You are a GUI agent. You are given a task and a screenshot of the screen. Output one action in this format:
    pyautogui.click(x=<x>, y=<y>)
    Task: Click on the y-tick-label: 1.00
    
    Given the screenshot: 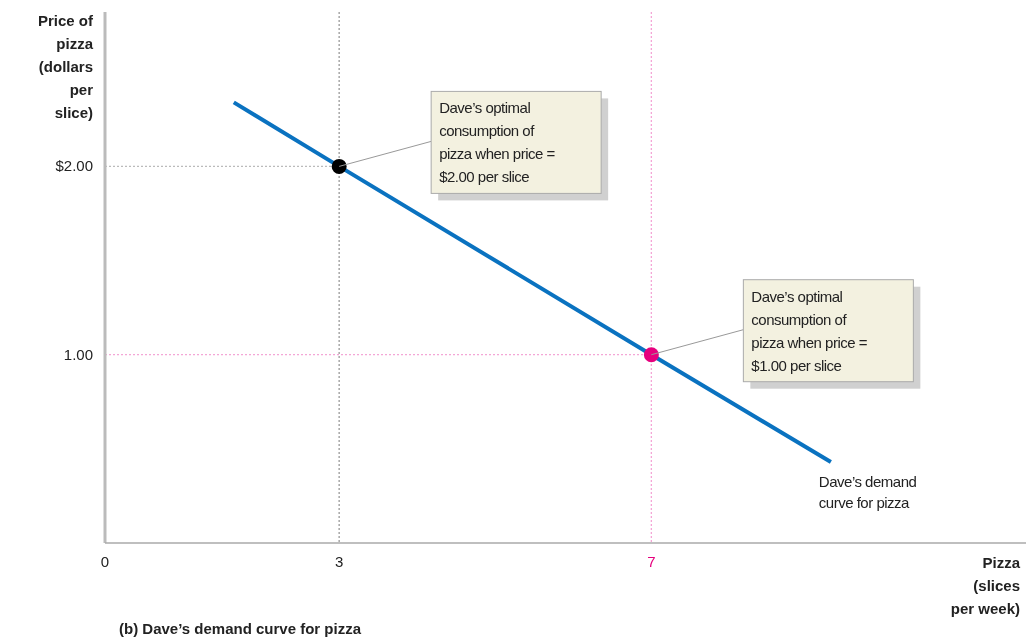 What is the action you would take?
    pyautogui.click(x=78, y=354)
    